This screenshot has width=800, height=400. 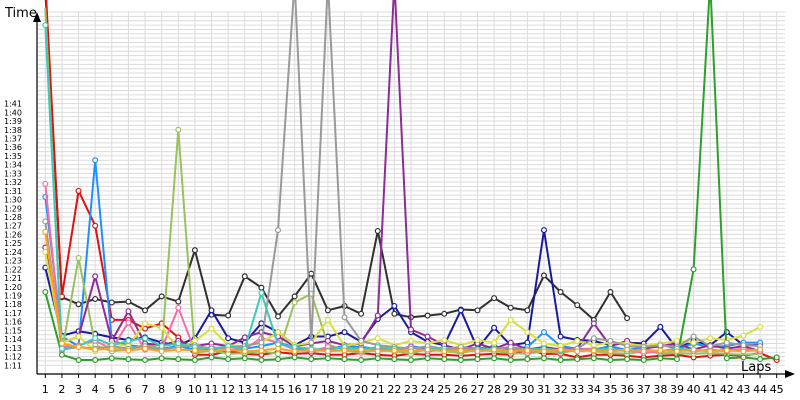 What do you see at coordinates (13, 357) in the screenshot?
I see `y-tick-label: 1:12` at bounding box center [13, 357].